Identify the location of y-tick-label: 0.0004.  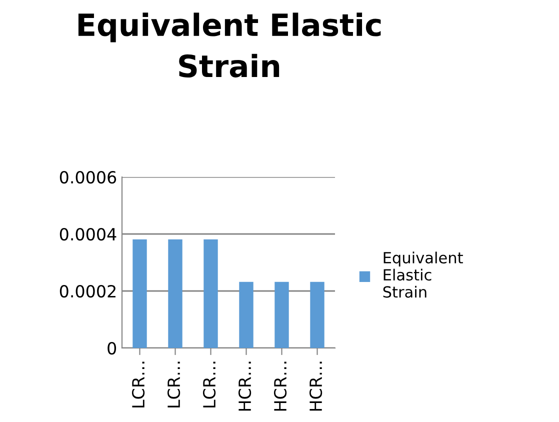
(88, 234).